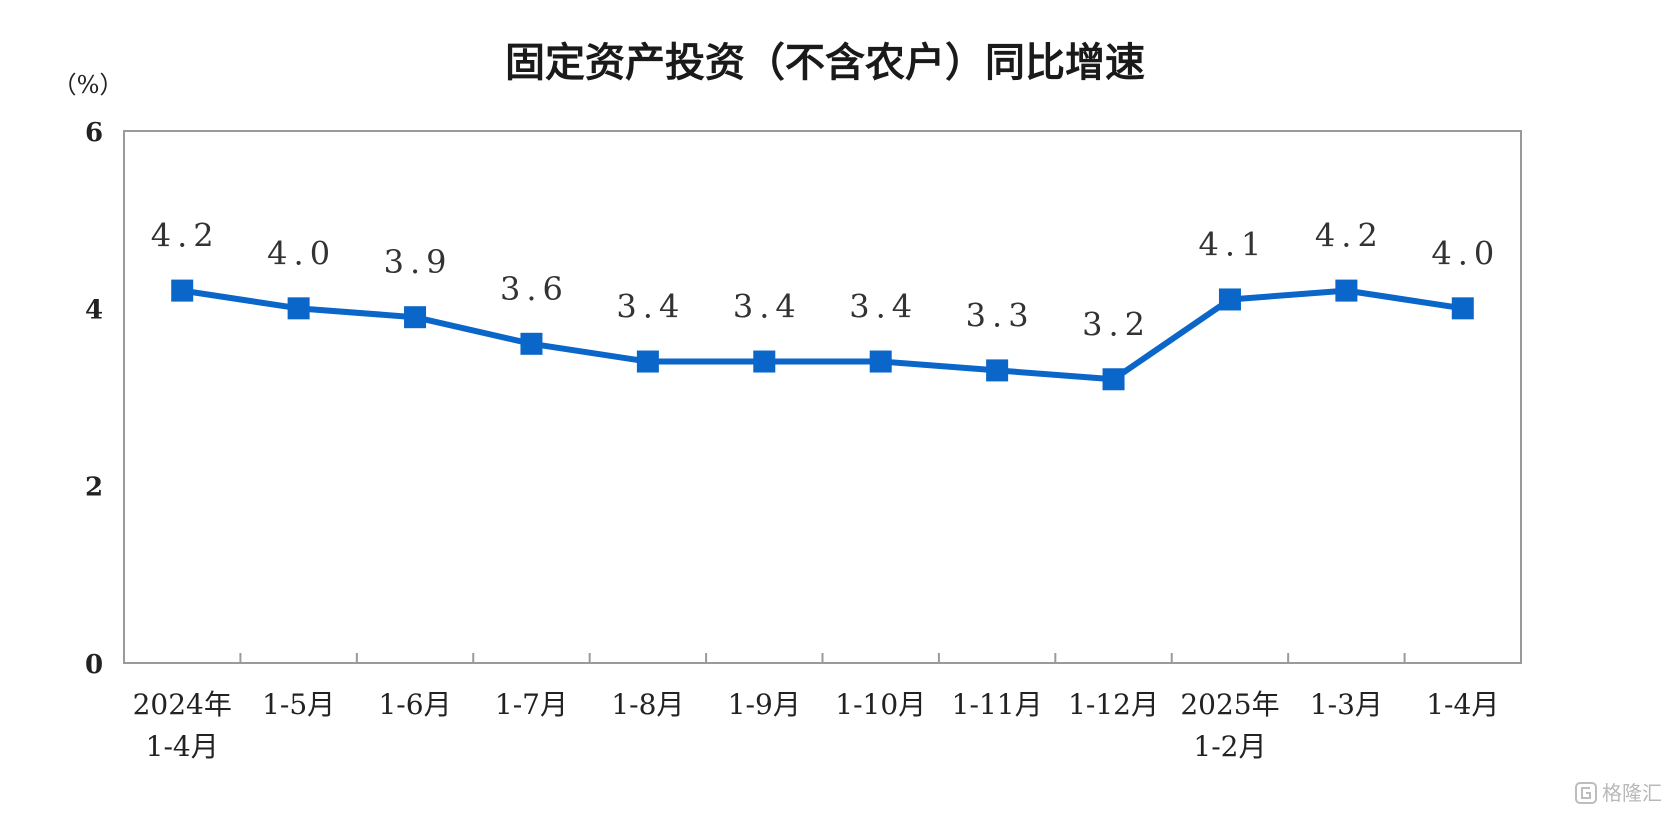 Image resolution: width=1662 pixels, height=839 pixels. What do you see at coordinates (534, 289) in the screenshot?
I see `data-value-label: 3.6` at bounding box center [534, 289].